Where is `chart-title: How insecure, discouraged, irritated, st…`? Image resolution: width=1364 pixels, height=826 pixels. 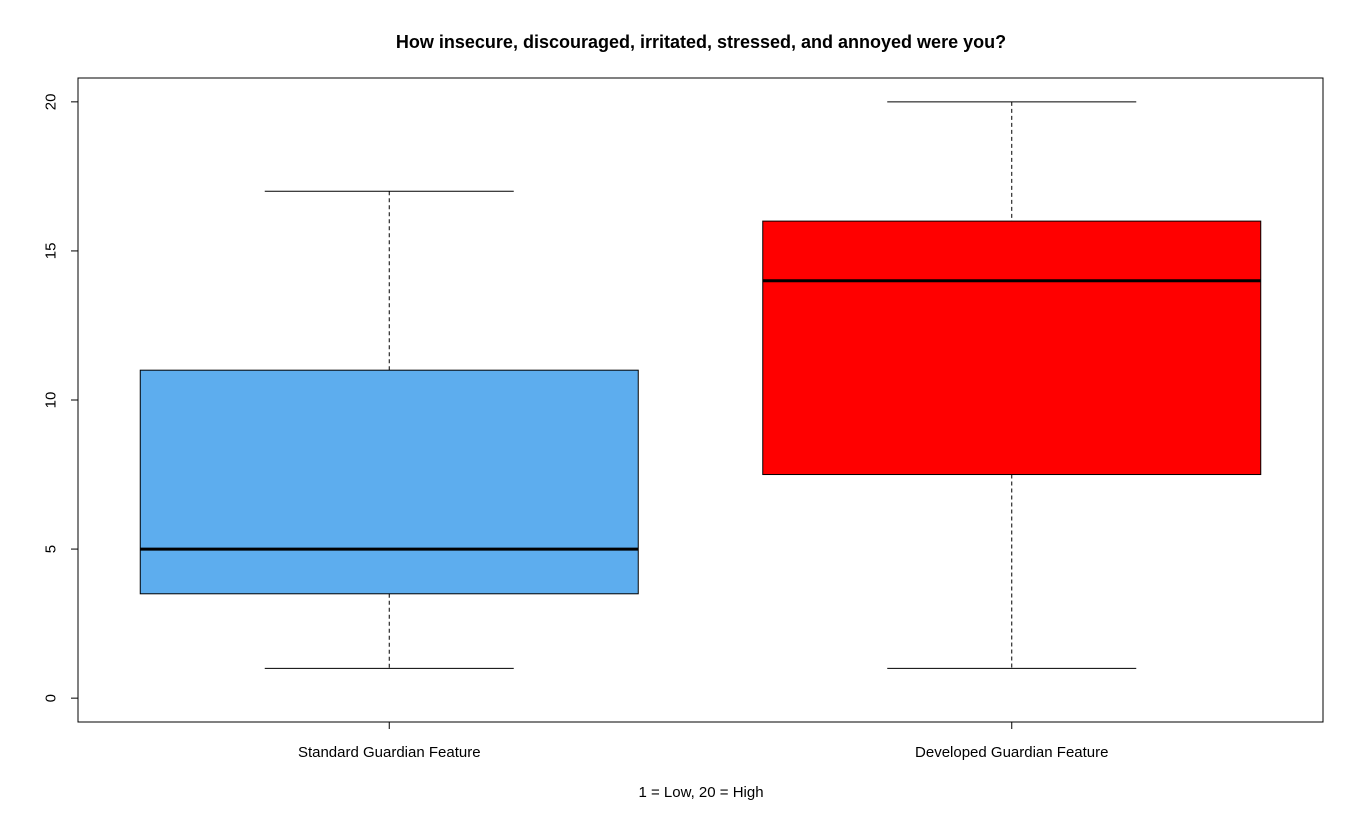 chart-title: How insecure, discouraged, irritated, st… is located at coordinates (701, 42).